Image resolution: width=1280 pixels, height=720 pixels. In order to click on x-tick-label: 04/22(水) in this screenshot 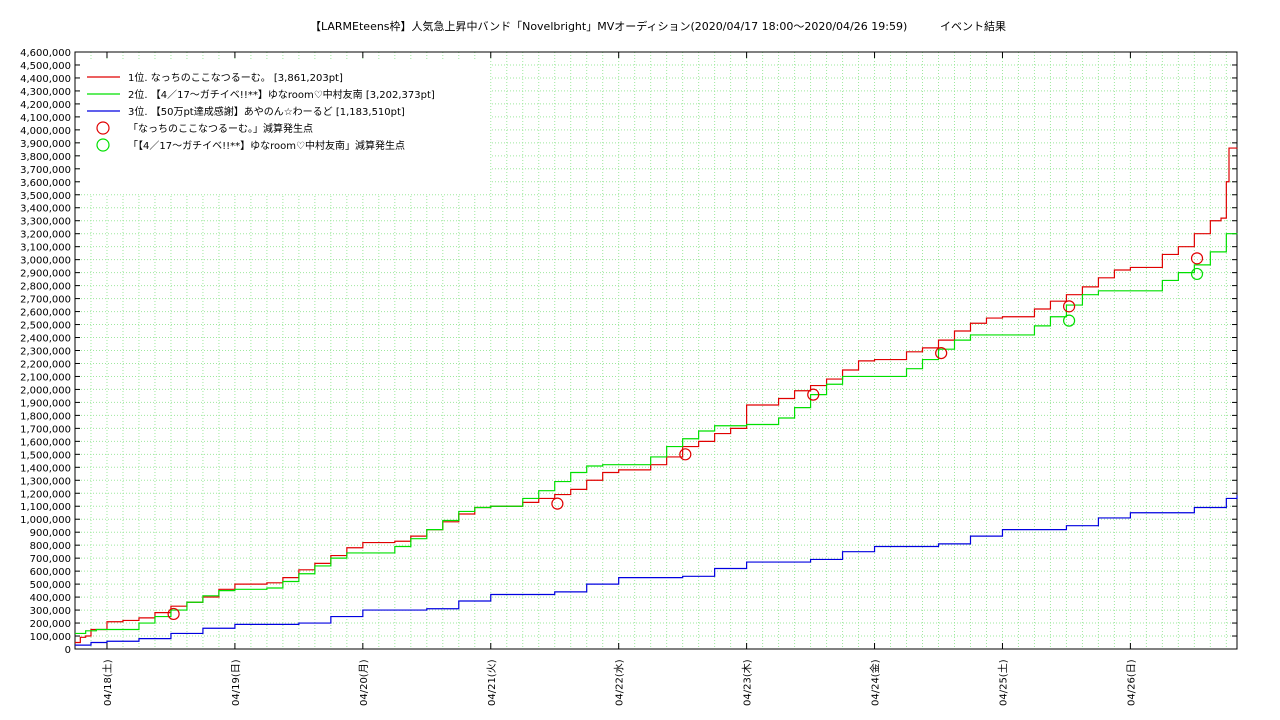, I will do `click(620, 682)`.